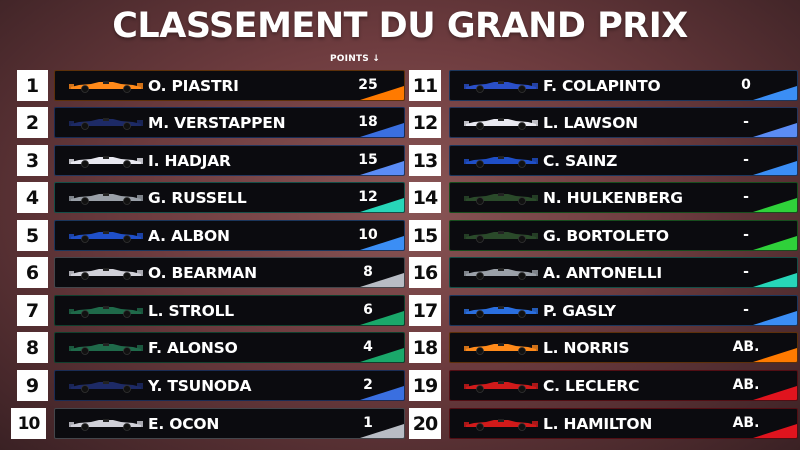 This screenshot has height=450, width=800. I want to click on driver-points: 8, so click(368, 272).